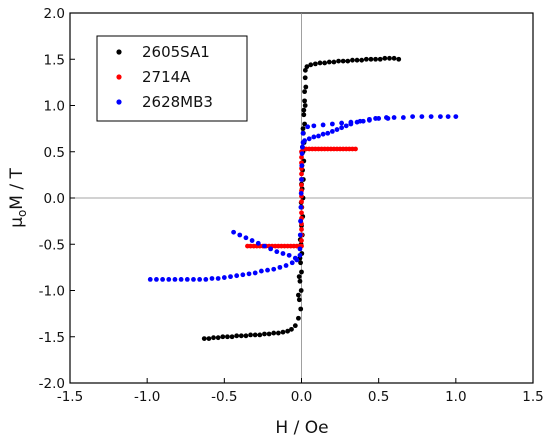 The image size is (550, 441). I want to click on legend: 2605SA1 2714A 2628MB3, so click(172, 78).